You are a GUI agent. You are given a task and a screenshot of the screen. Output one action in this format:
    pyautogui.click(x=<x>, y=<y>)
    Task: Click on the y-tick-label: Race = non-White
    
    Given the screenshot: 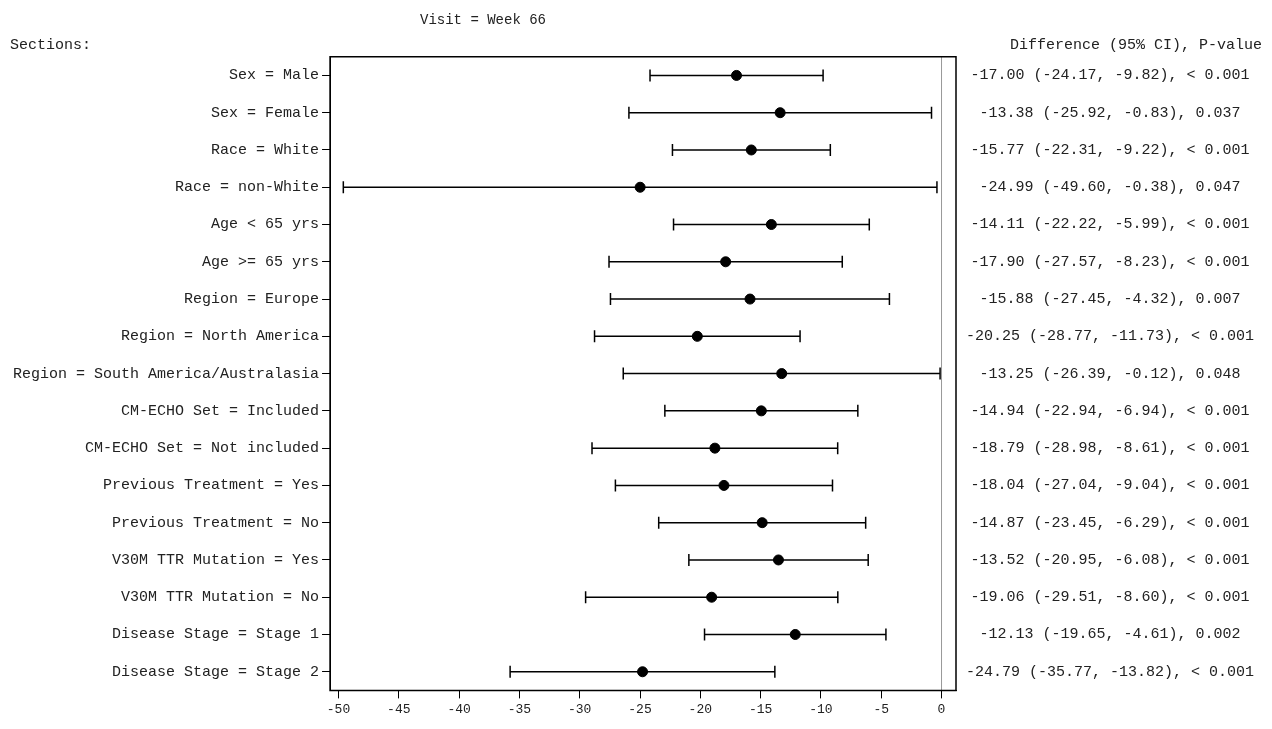 What is the action you would take?
    pyautogui.click(x=247, y=188)
    